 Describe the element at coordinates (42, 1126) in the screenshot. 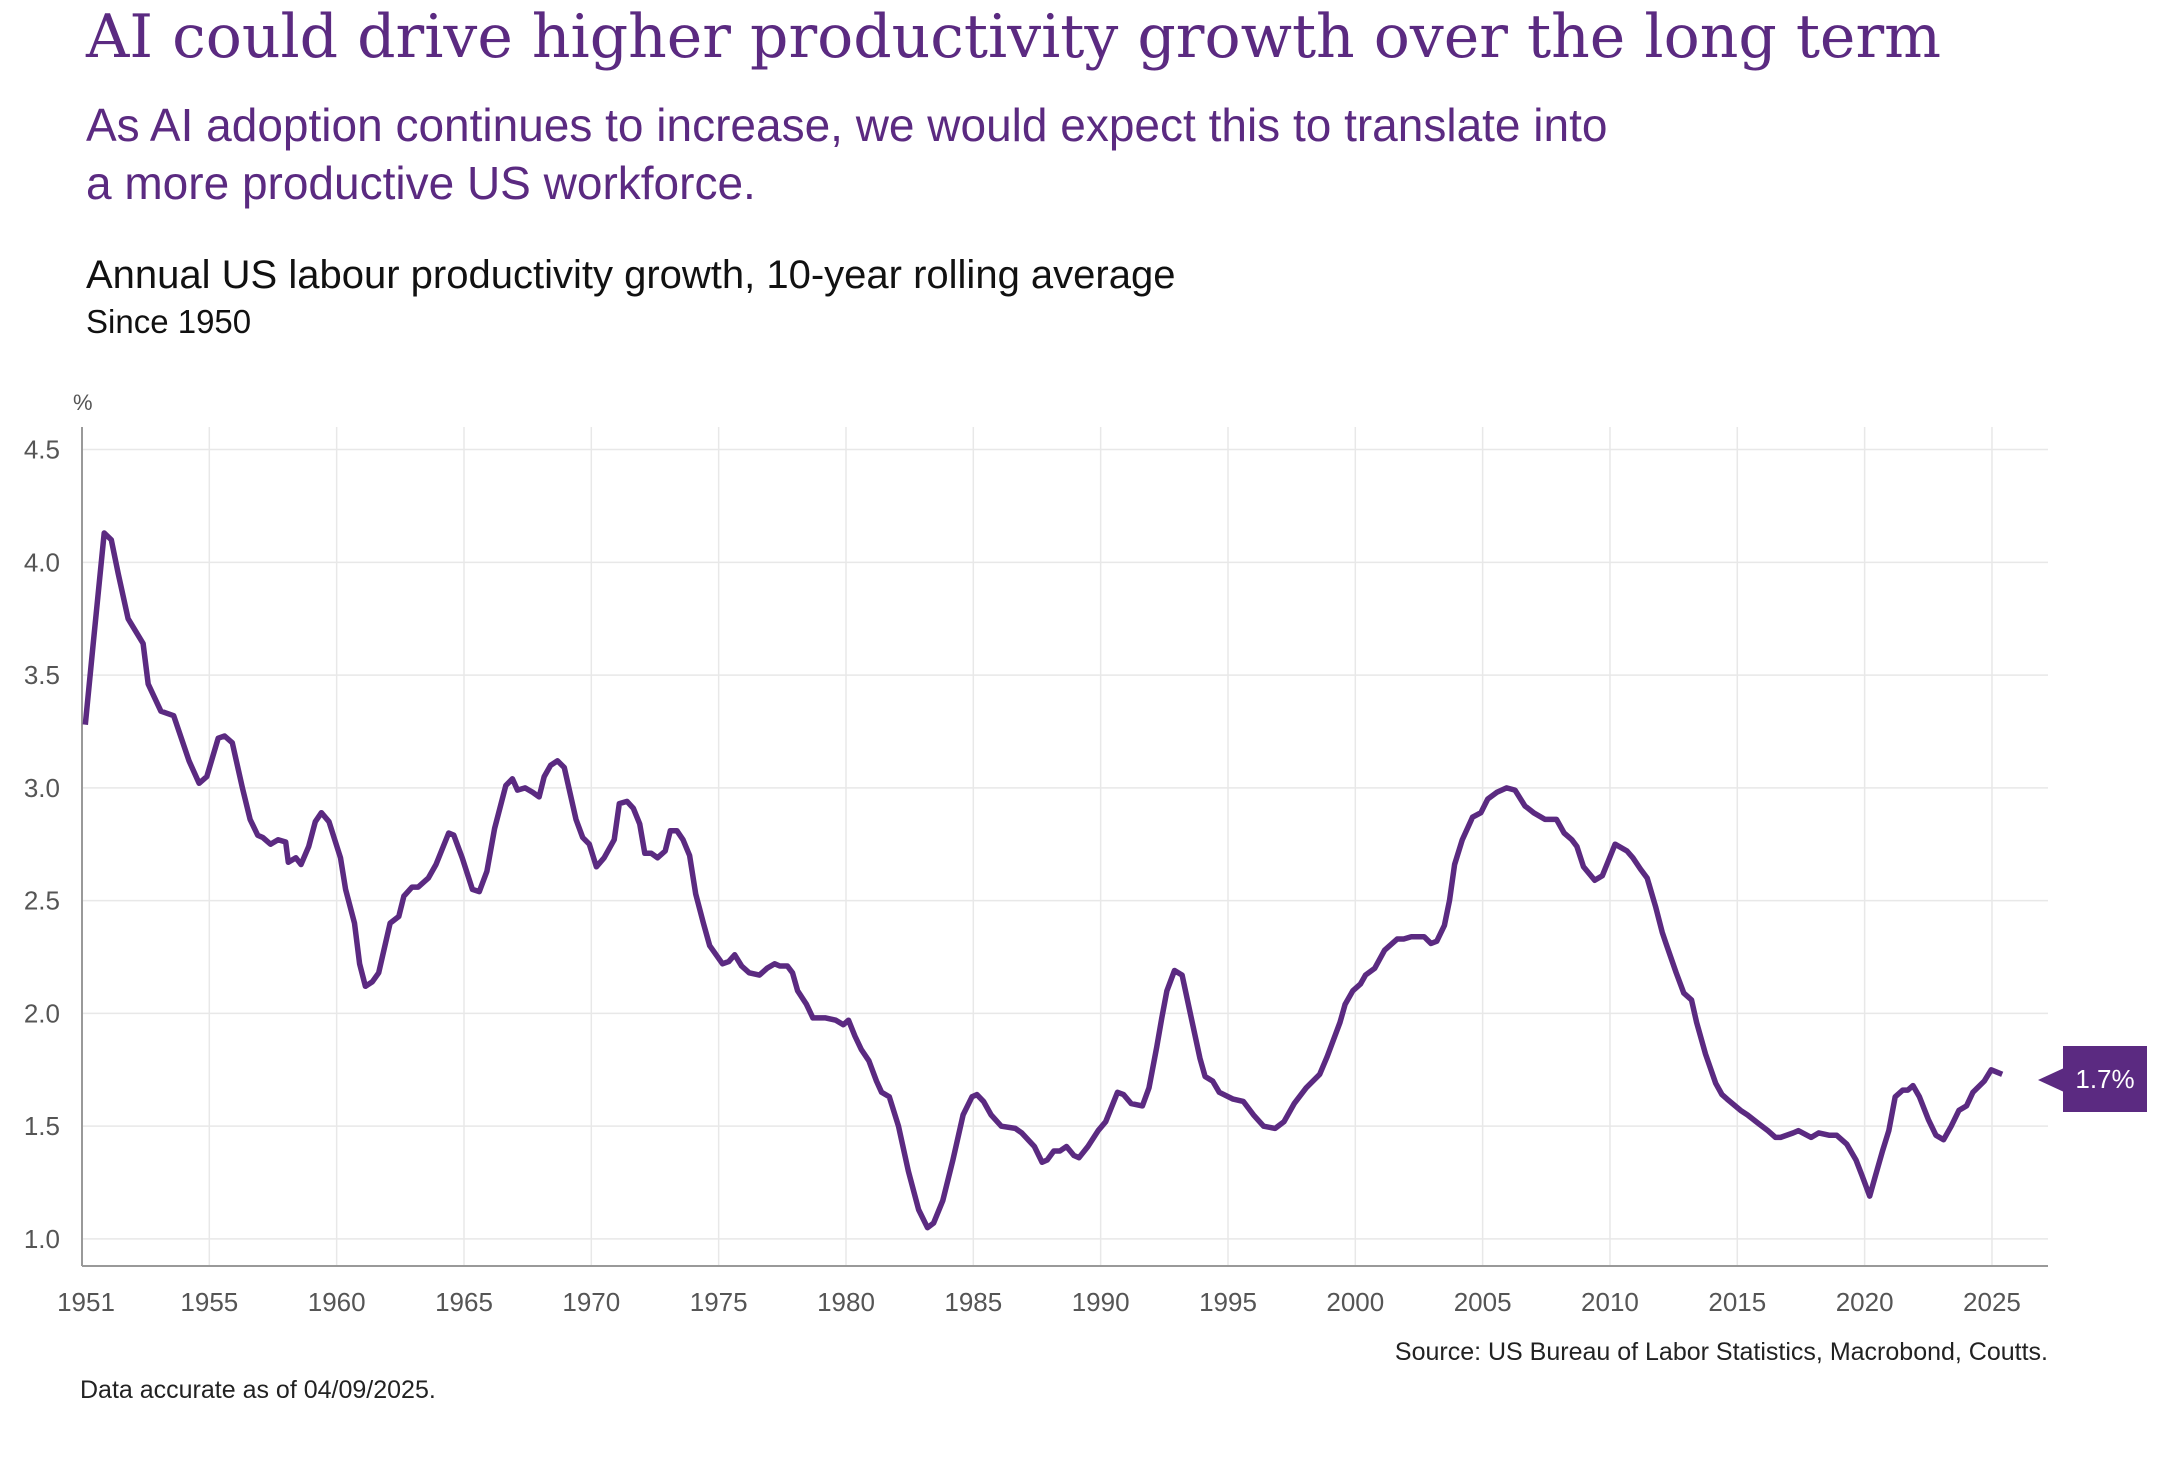

I see `y-tick-label: 1.5` at that location.